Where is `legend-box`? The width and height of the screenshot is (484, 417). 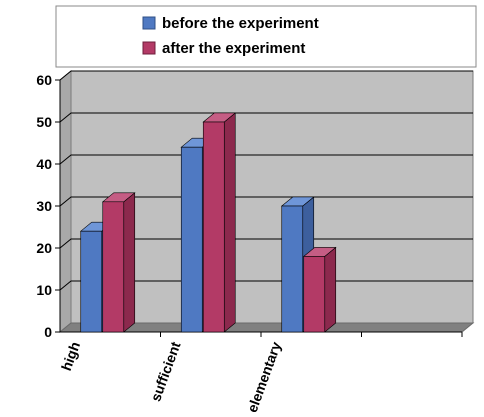
legend-box is located at coordinates (266, 36).